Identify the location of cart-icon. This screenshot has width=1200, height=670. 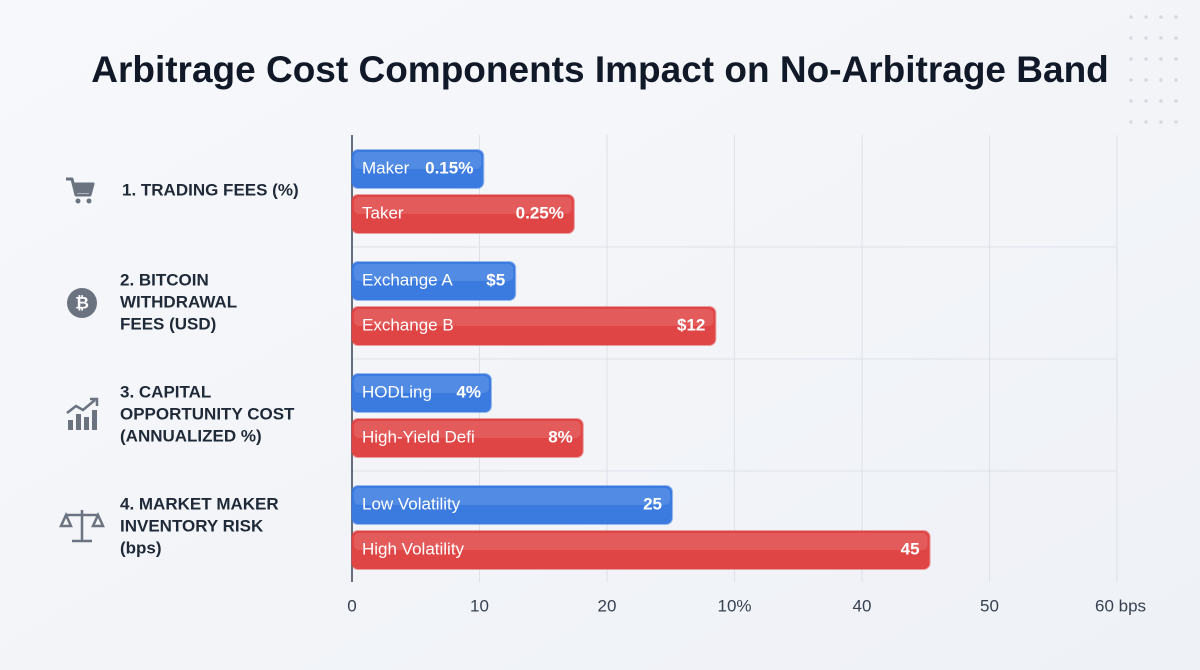
(80, 190).